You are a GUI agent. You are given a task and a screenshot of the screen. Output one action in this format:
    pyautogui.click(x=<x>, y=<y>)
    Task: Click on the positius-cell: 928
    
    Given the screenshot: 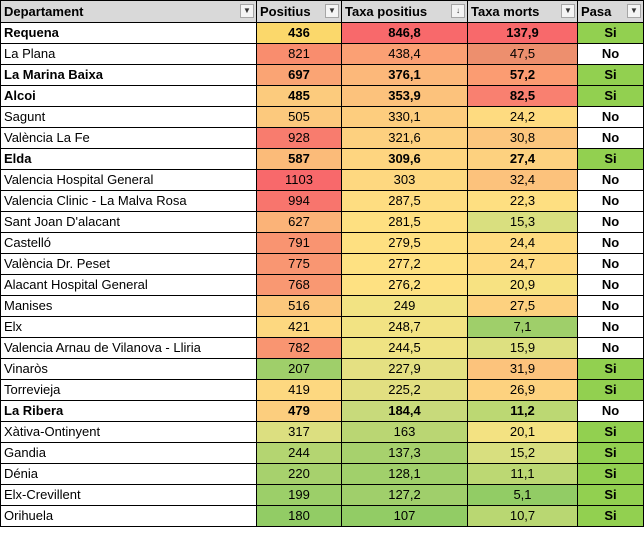 What is the action you would take?
    pyautogui.click(x=299, y=138)
    